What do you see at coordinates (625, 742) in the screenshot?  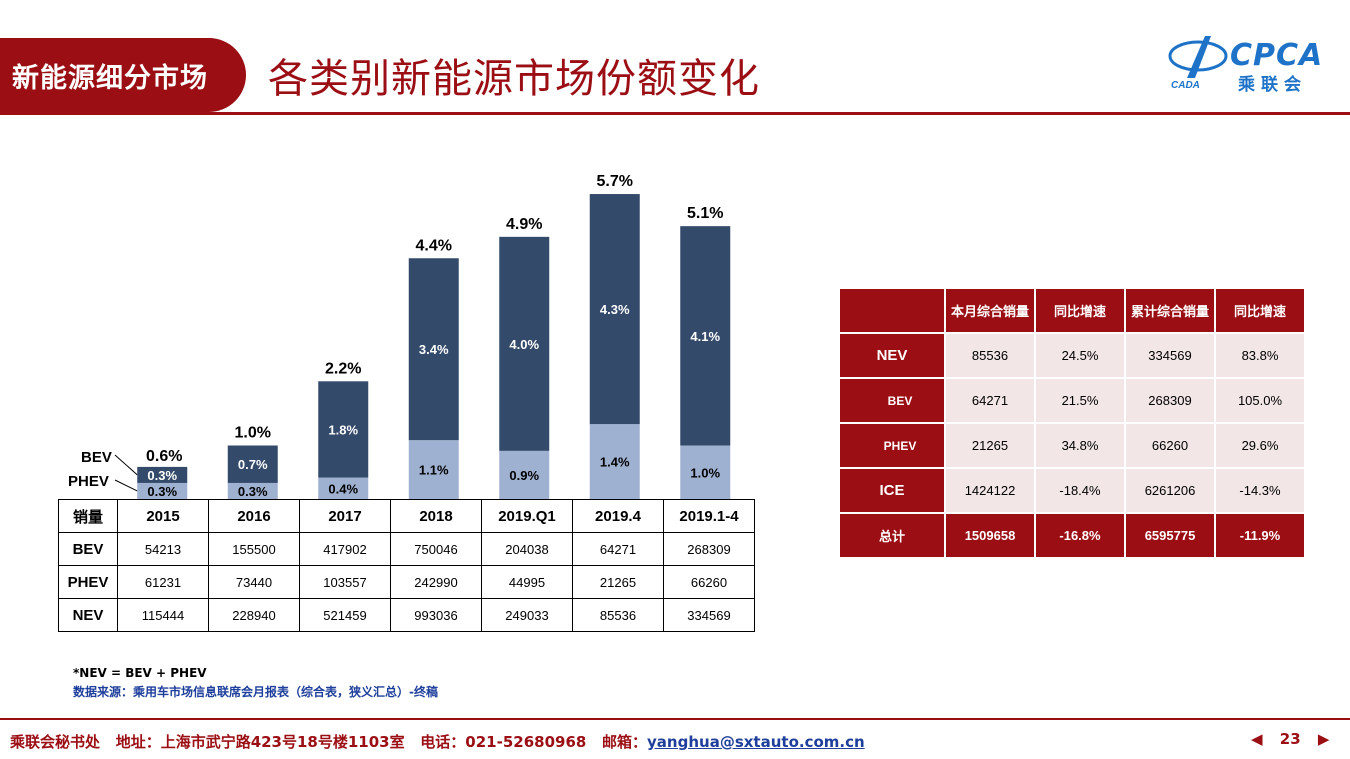 I see `footer-email-label: 邮箱：` at bounding box center [625, 742].